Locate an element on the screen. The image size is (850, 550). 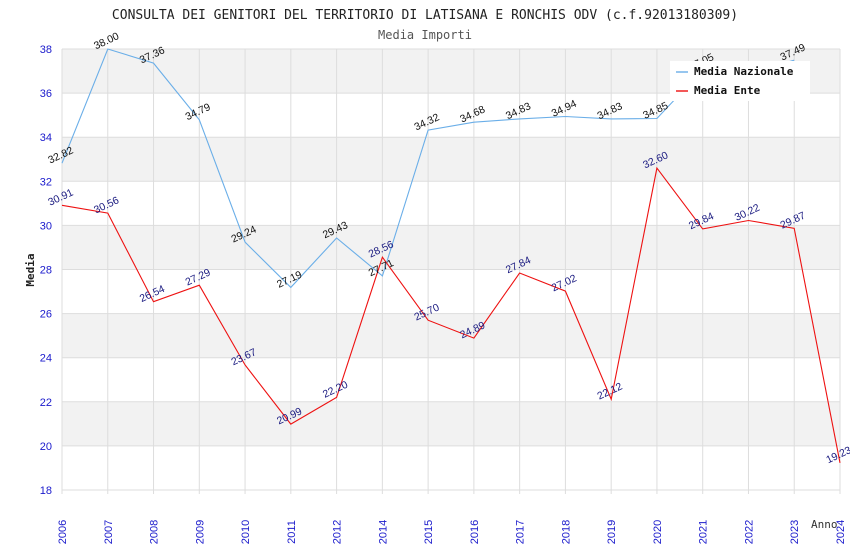
legend-box is located at coordinates (740, 81).